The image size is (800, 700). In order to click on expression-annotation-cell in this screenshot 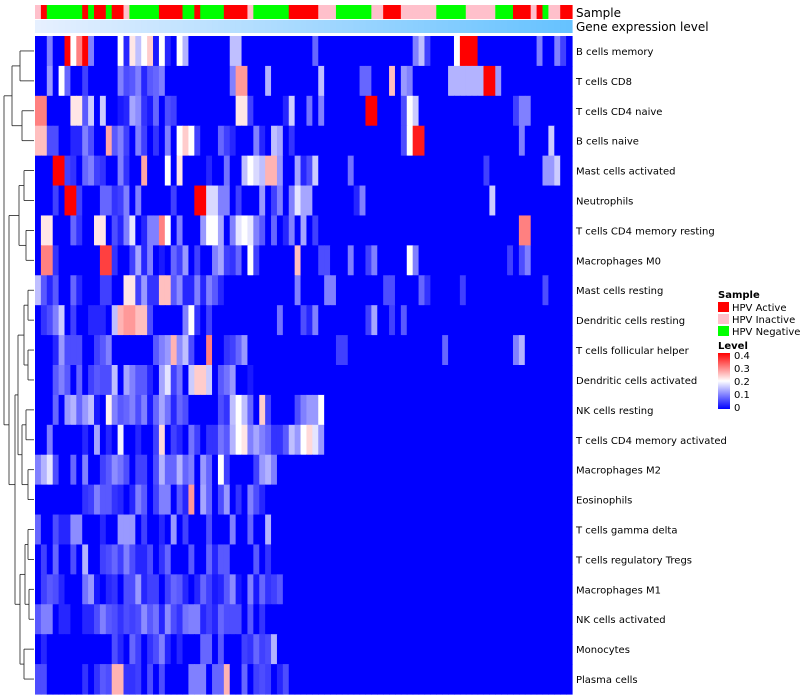, I will do `click(156, 26)`.